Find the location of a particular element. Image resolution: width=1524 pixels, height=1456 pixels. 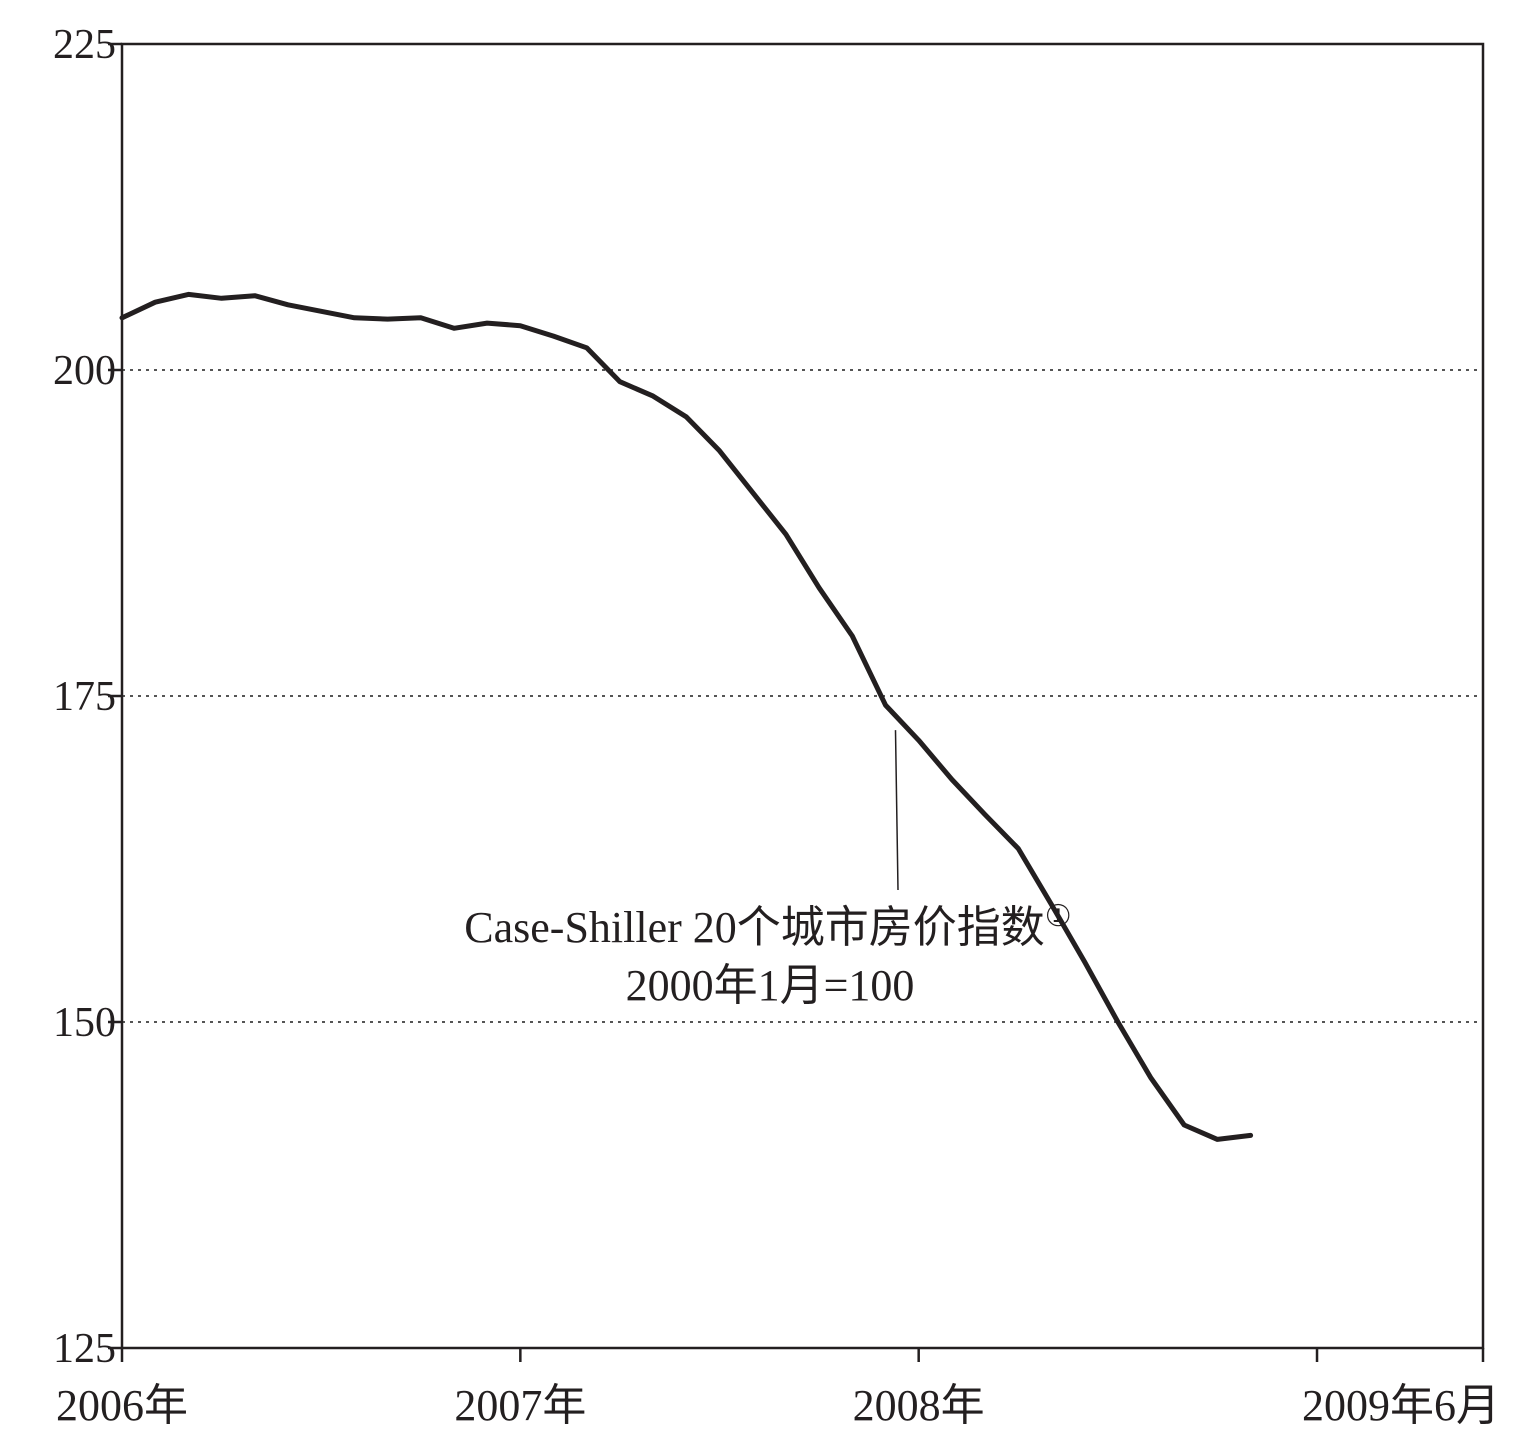

y-tick-label-150: 150 is located at coordinates (84, 1023).